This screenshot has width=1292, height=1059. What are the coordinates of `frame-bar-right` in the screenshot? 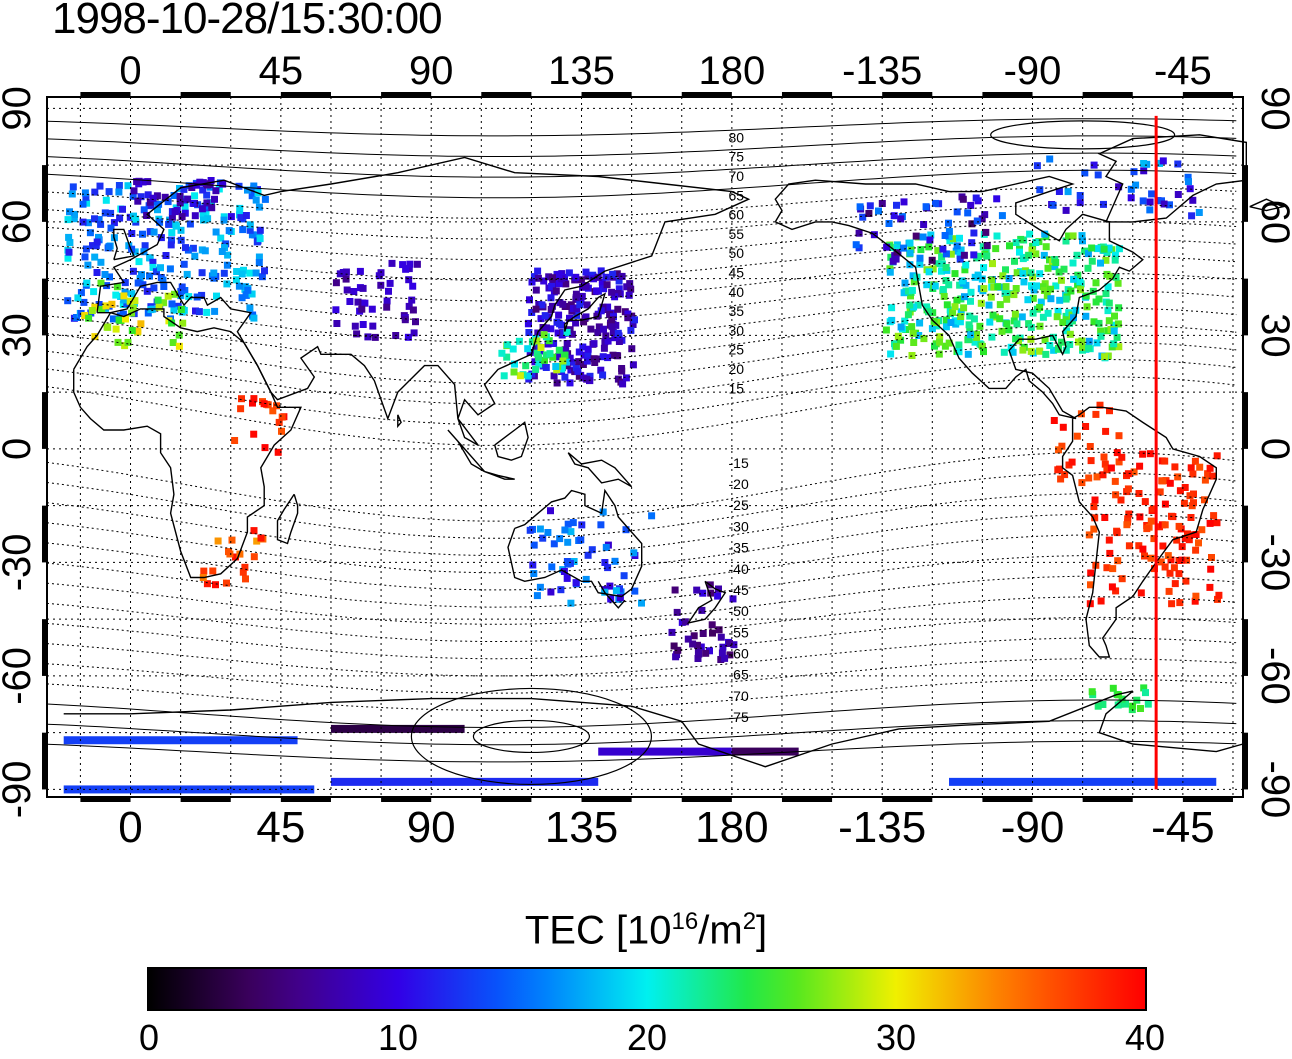 It's located at (1245, 647).